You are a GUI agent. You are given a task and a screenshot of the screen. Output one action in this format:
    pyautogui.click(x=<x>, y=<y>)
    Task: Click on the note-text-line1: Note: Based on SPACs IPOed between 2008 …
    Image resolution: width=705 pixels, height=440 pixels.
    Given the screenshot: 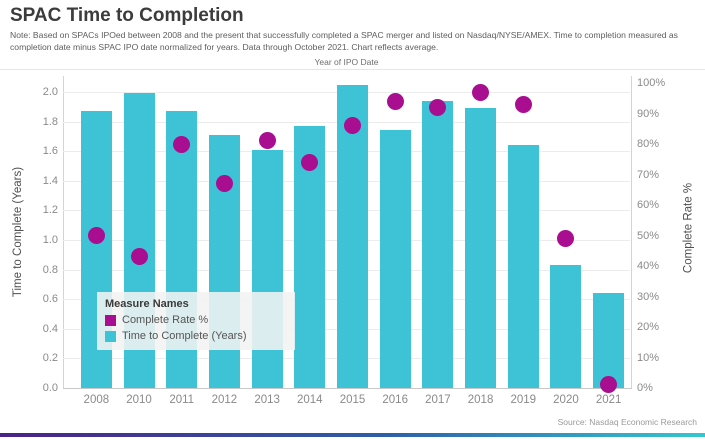 What is the action you would take?
    pyautogui.click(x=344, y=35)
    